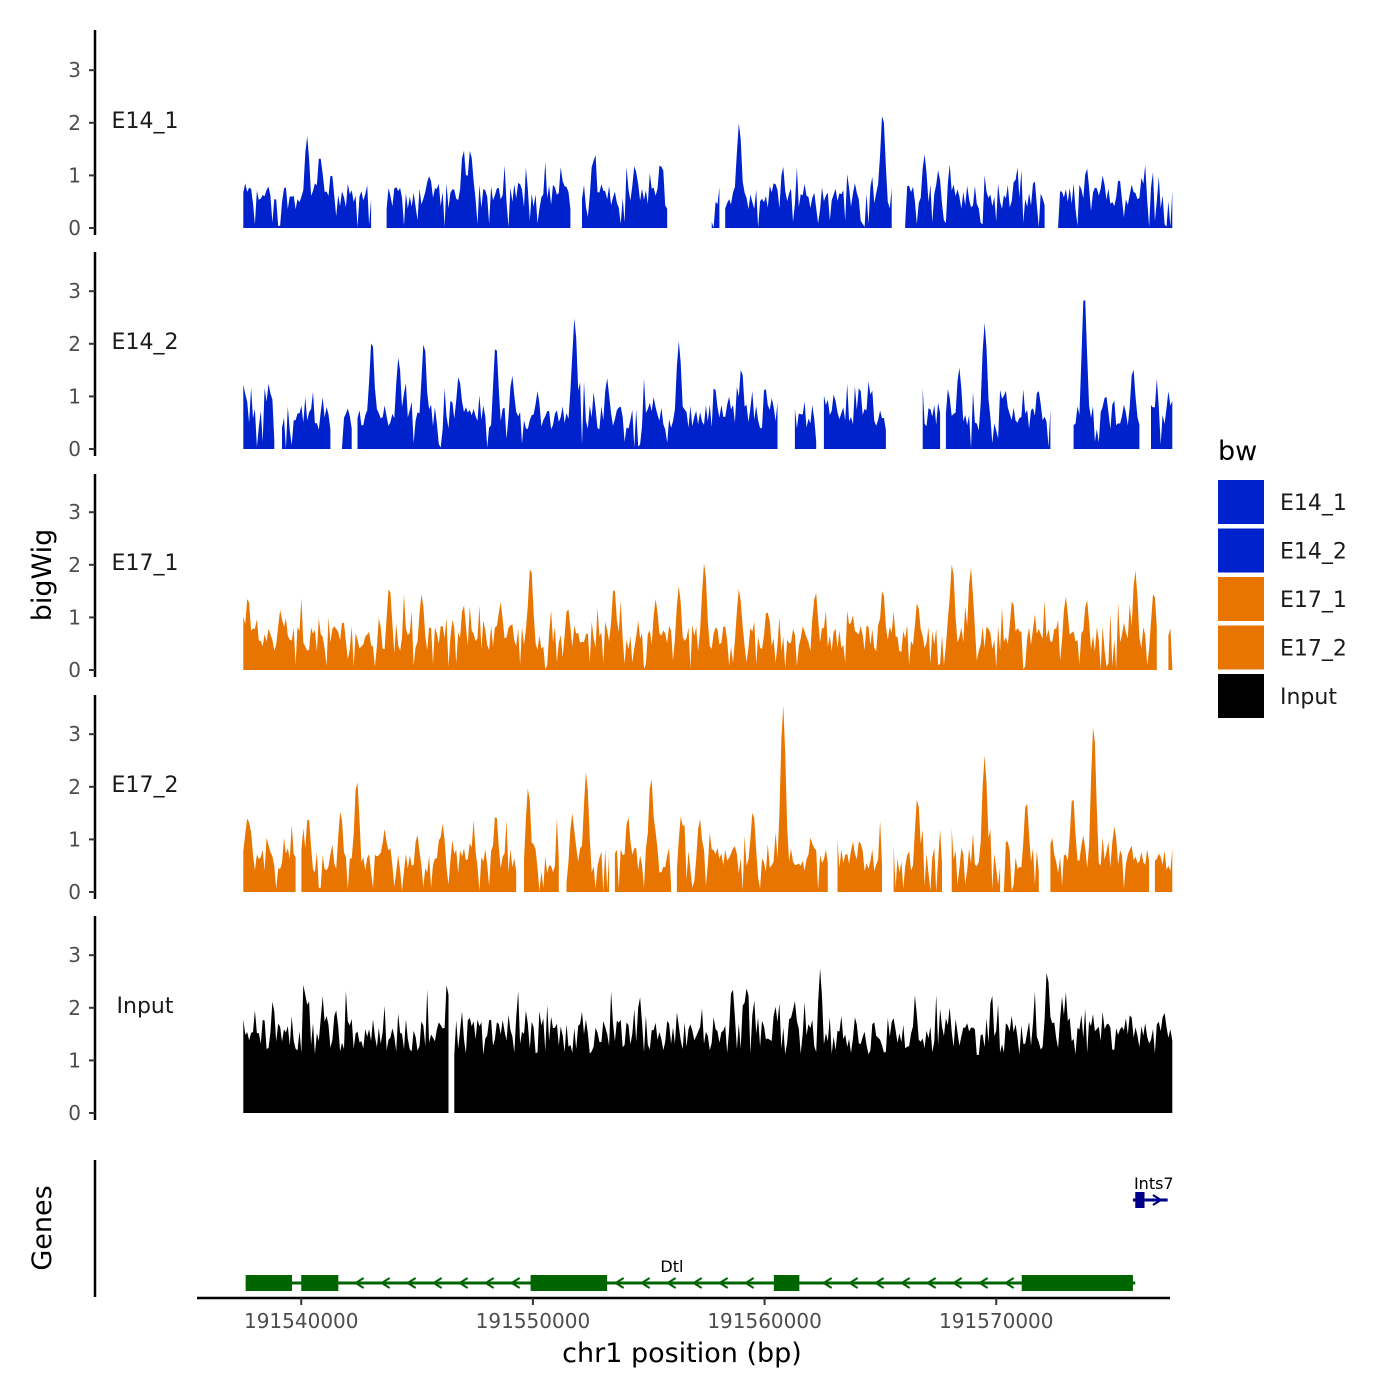  I want to click on x-tick-label: 191540000, so click(301, 1321).